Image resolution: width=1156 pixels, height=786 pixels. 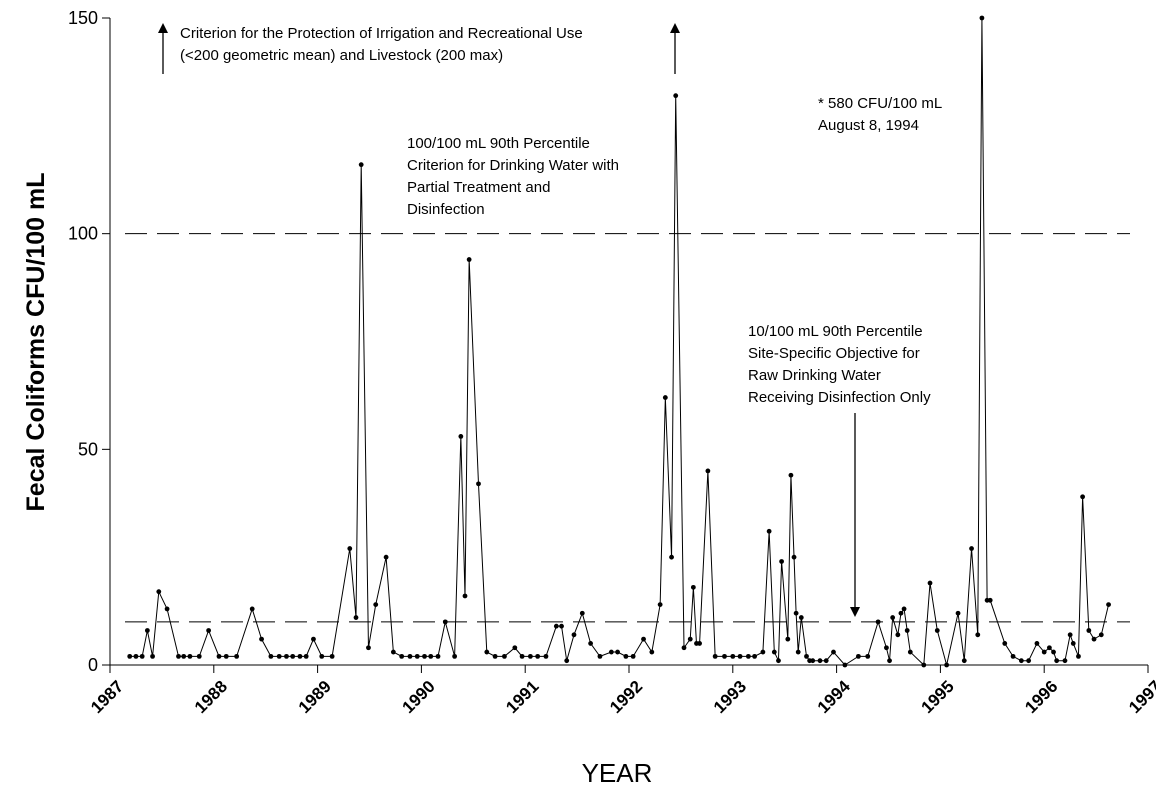 What do you see at coordinates (835, 331) in the screenshot?
I see `annotation: 10/100 mL 90th Percentile` at bounding box center [835, 331].